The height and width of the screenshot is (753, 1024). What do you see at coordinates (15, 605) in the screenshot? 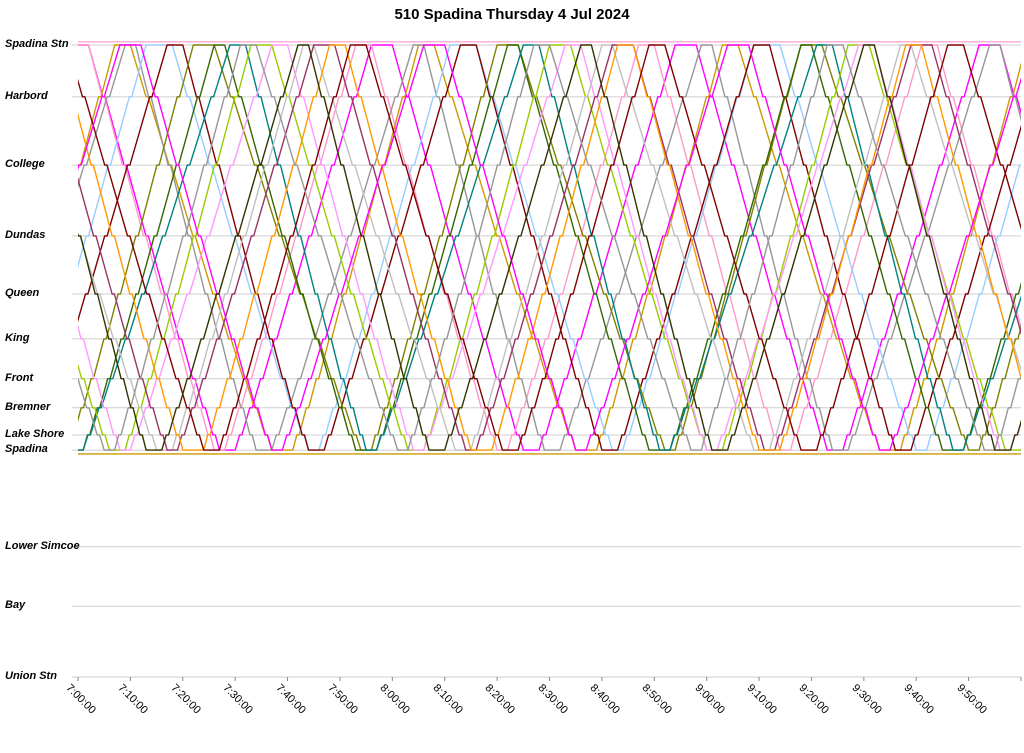
I see `station-label: Bay` at bounding box center [15, 605].